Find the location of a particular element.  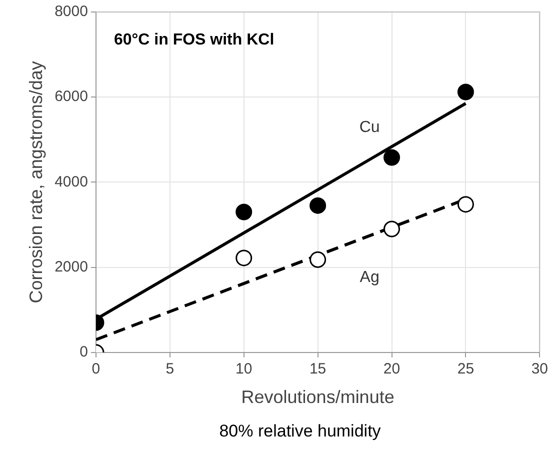

y-tick-label: 8000 is located at coordinates (71, 11).